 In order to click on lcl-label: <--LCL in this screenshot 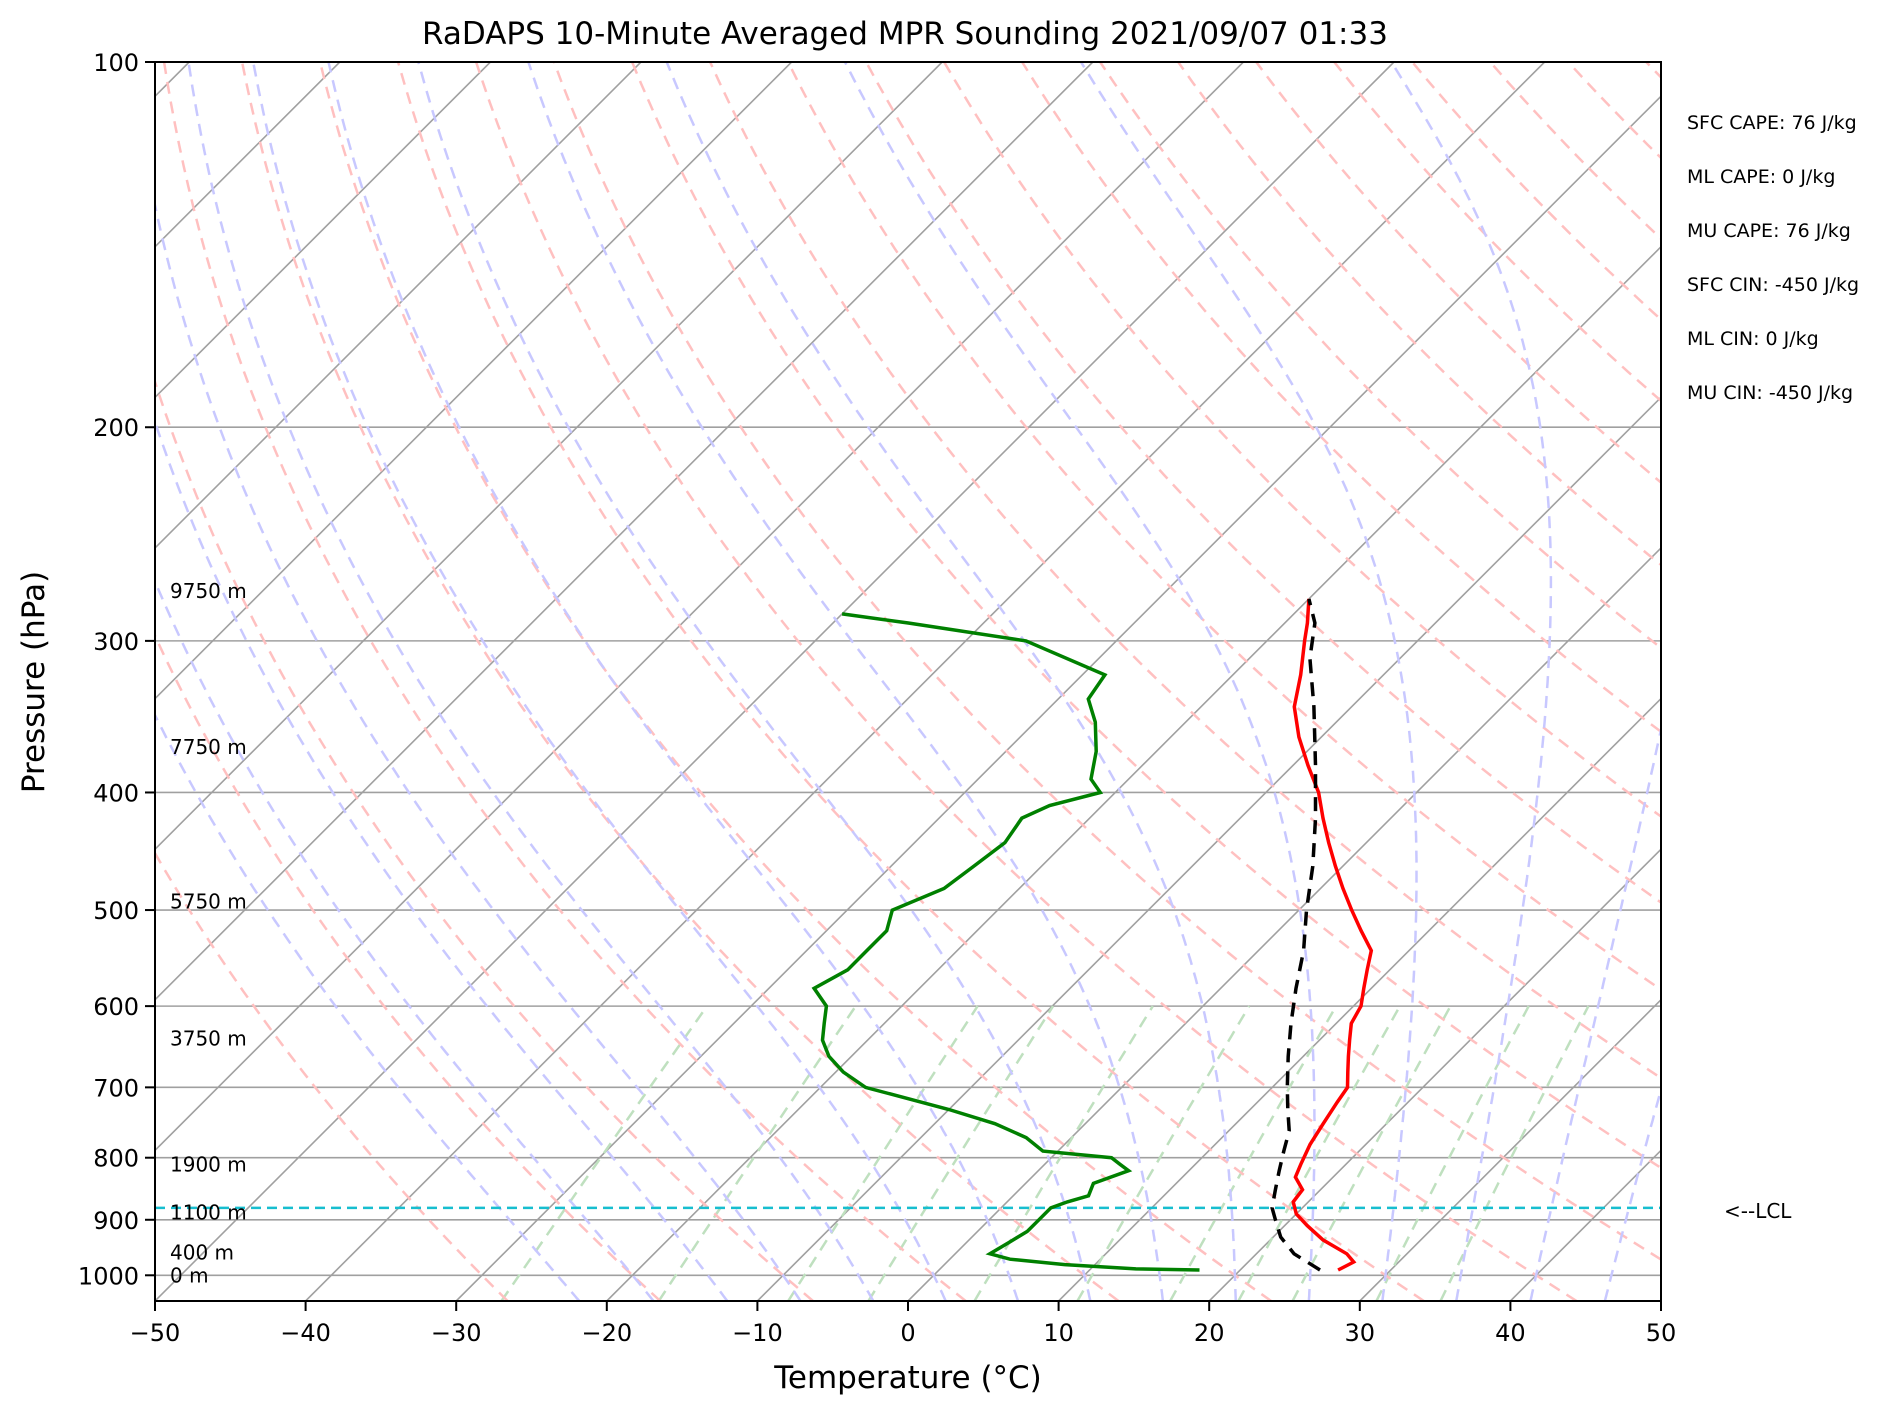, I will do `click(1758, 1211)`.